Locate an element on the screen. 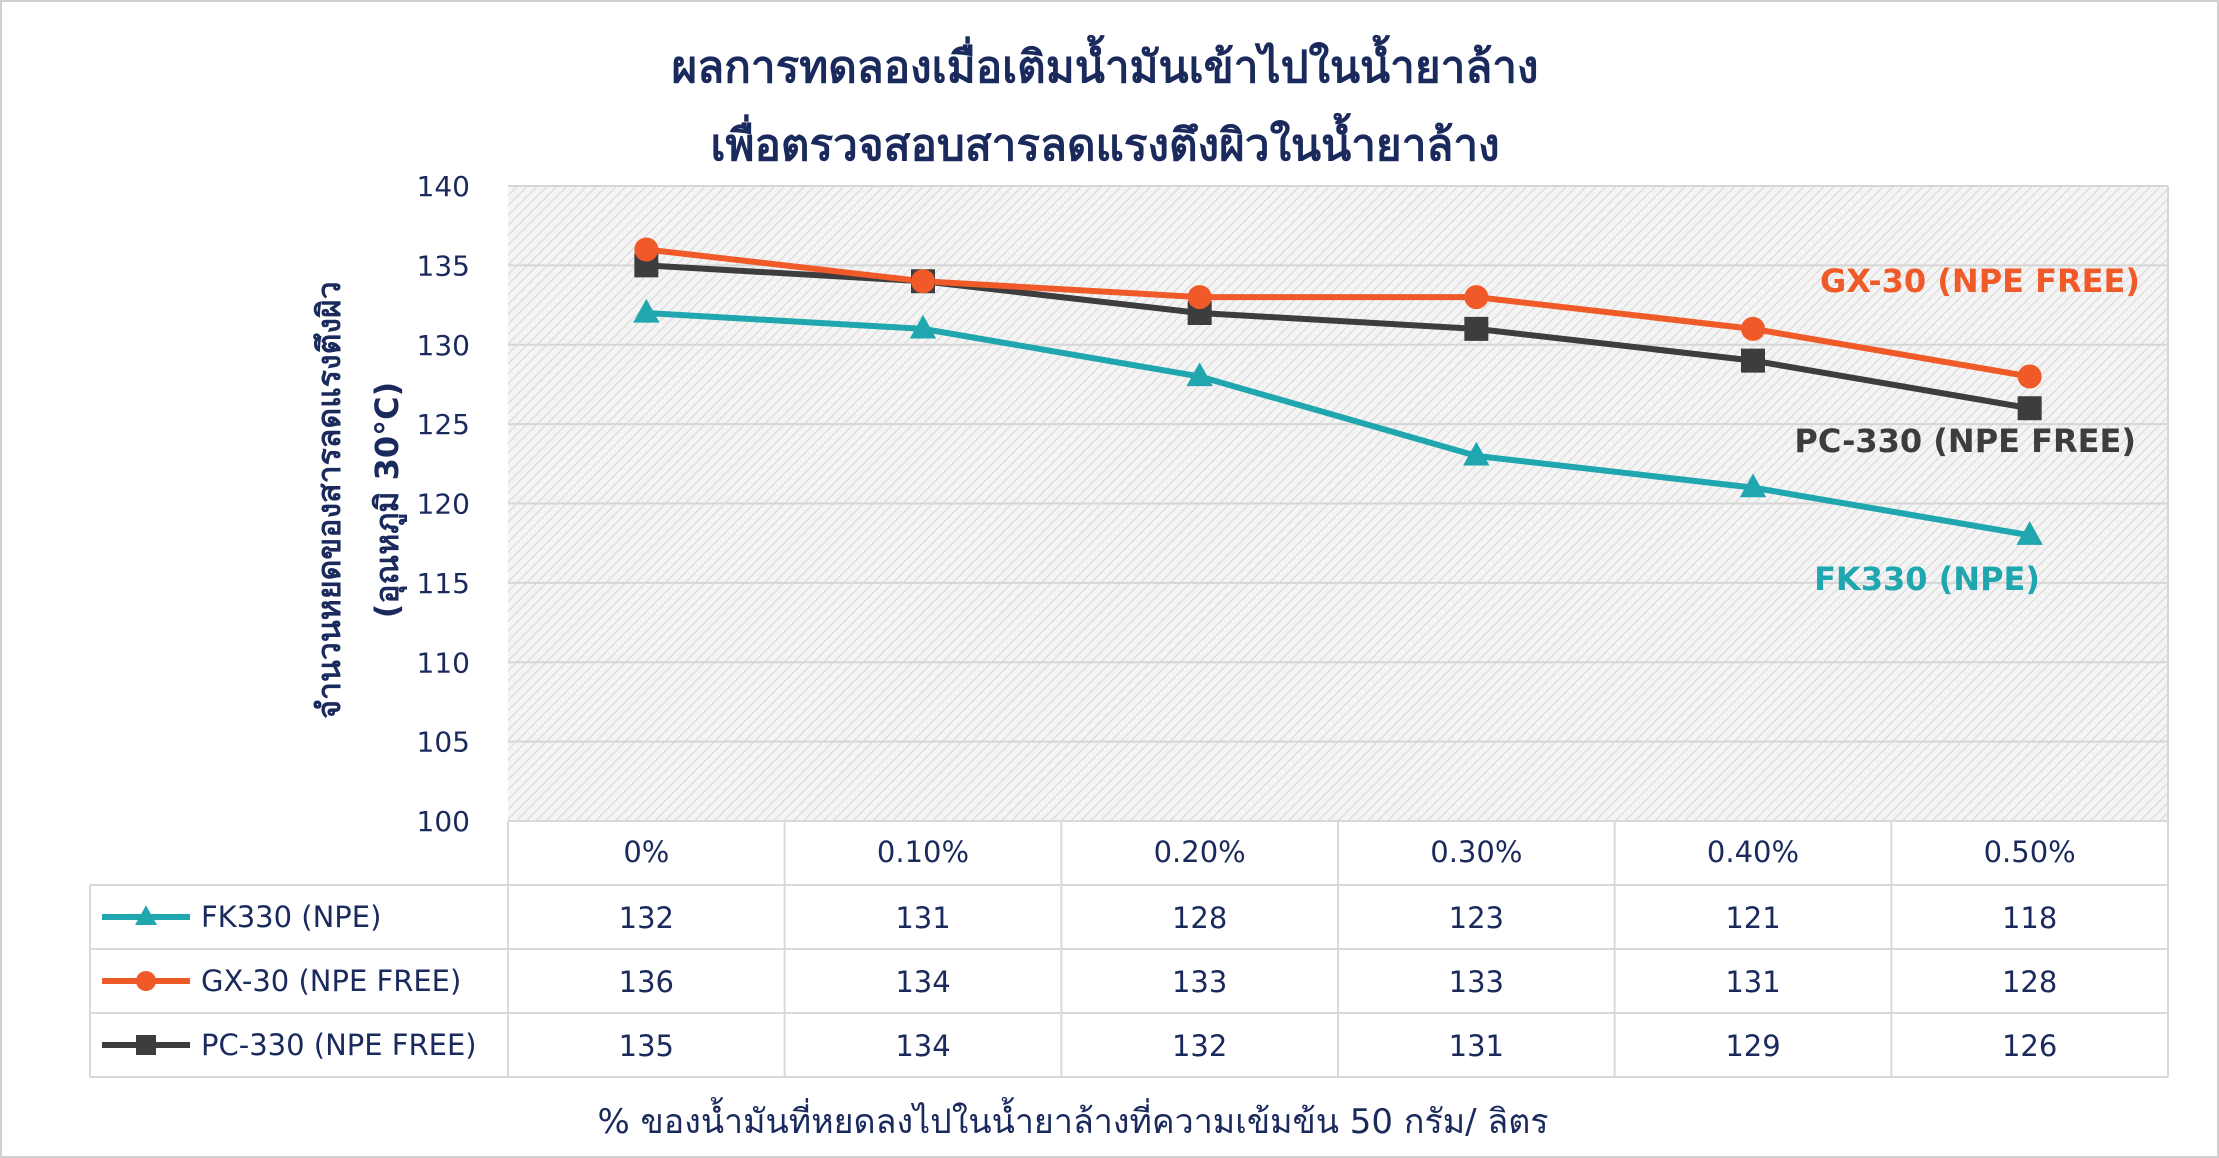 The width and height of the screenshot is (2219, 1158). y-tick-label: 125 is located at coordinates (443, 424).